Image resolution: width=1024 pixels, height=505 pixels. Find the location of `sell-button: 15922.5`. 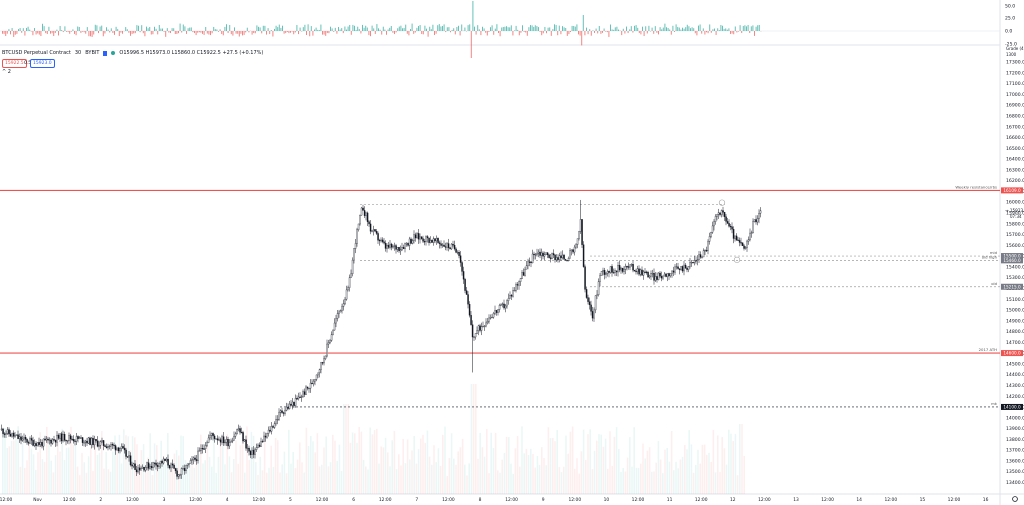

sell-button: 15922.5 is located at coordinates (14, 63).